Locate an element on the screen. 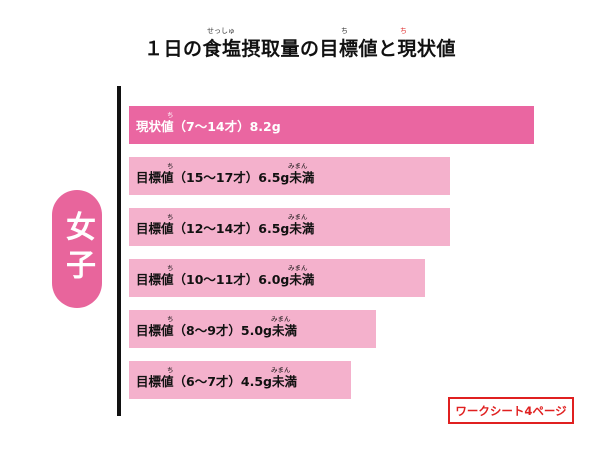  bar-target-5: ち目標値（6～7才）4.5g未満 みまん is located at coordinates (240, 380).